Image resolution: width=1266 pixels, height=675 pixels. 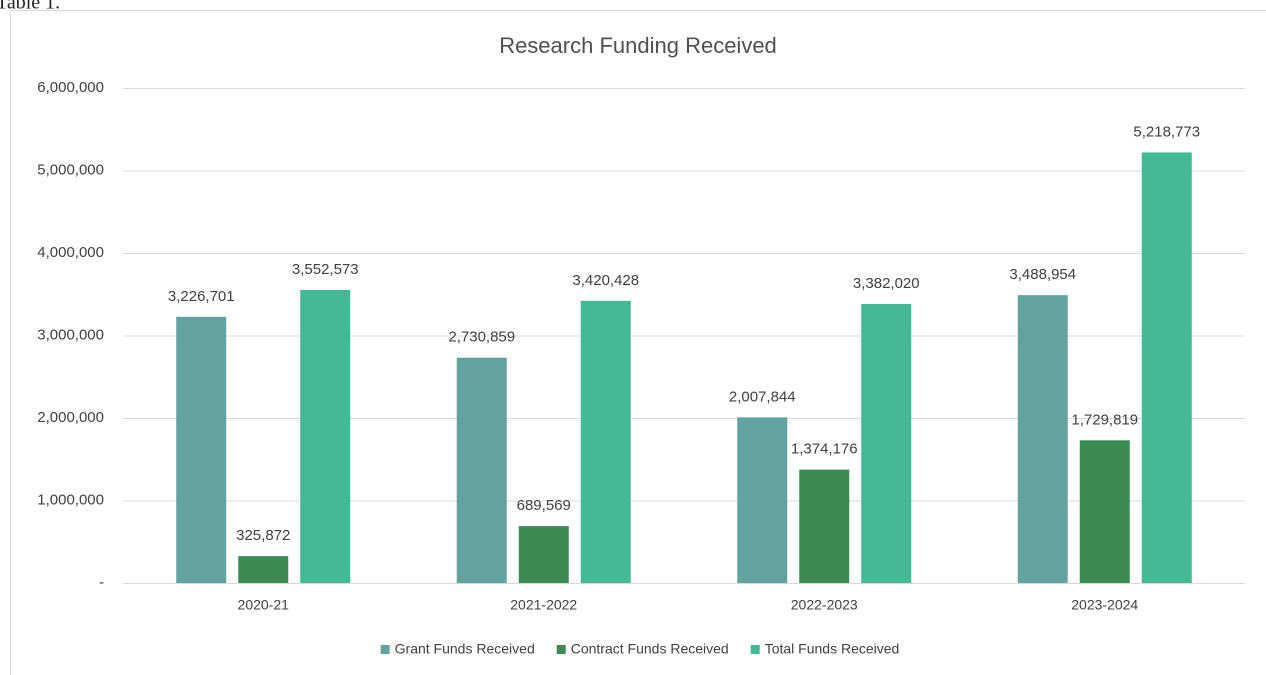 What do you see at coordinates (70, 499) in the screenshot?
I see `y-tick-label: 1,000,000` at bounding box center [70, 499].